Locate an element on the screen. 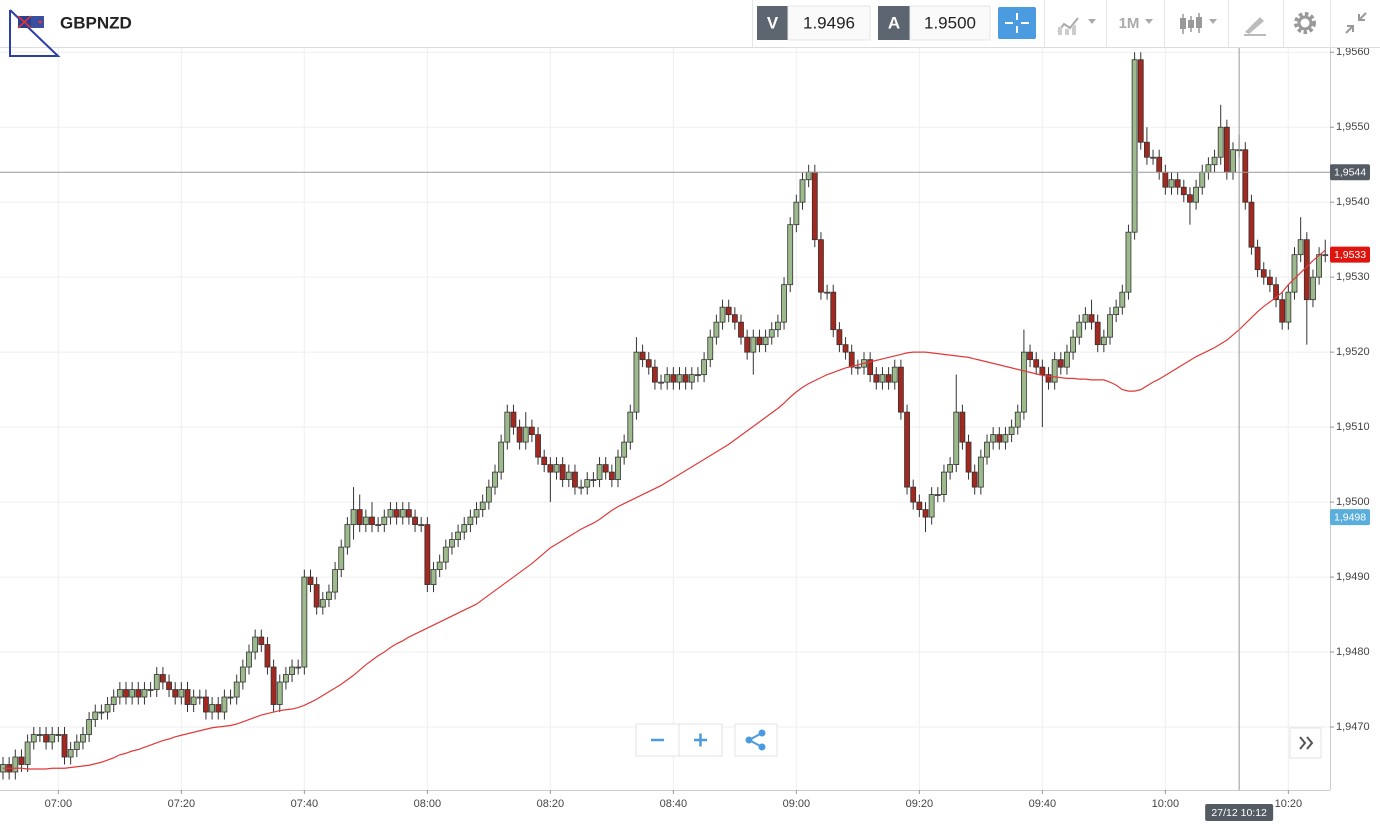 The width and height of the screenshot is (1380, 824). settings-button is located at coordinates (1305, 23).